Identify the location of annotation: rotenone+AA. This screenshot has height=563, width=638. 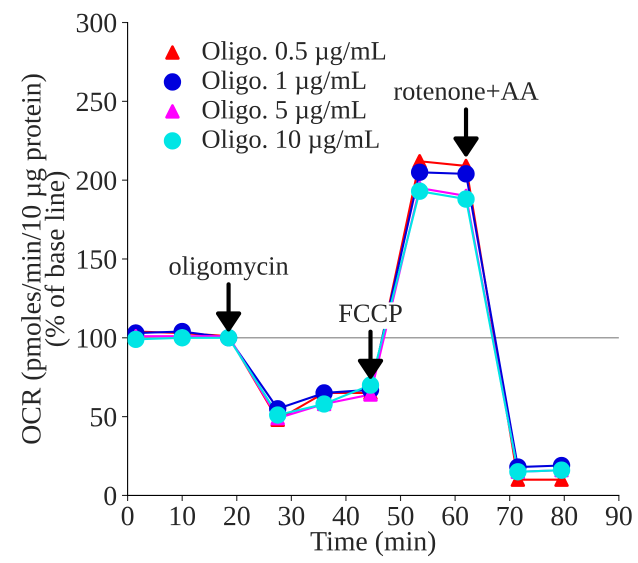
(466, 91).